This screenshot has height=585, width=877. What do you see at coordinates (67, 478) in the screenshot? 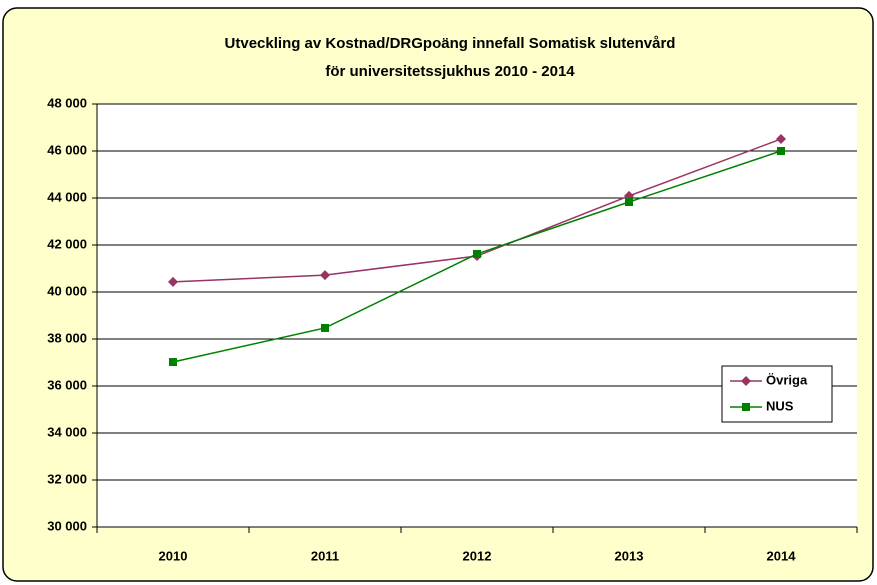
I see `y-tick-label: 32 000` at bounding box center [67, 478].